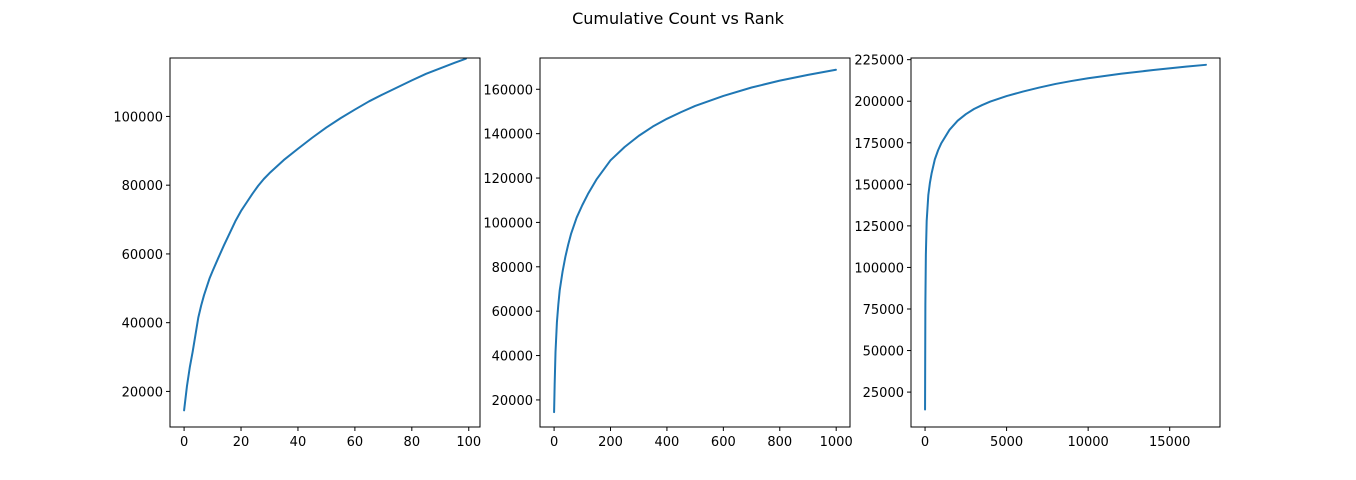 The width and height of the screenshot is (1356, 480). I want to click on y-tick-label: 140000, so click(508, 135).